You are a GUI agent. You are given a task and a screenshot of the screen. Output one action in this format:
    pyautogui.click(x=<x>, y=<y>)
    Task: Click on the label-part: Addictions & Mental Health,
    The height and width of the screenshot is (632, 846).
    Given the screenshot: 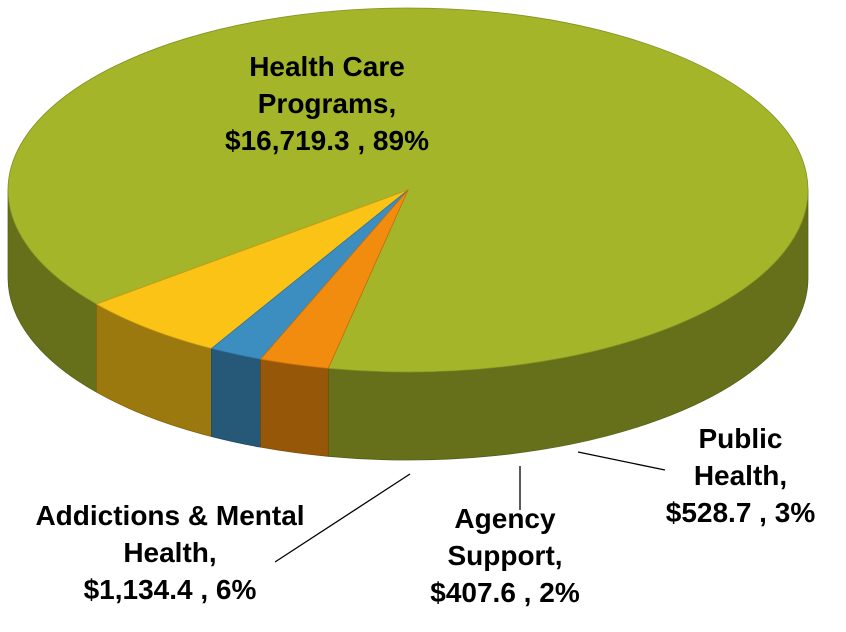 What is the action you would take?
    pyautogui.click(x=170, y=534)
    